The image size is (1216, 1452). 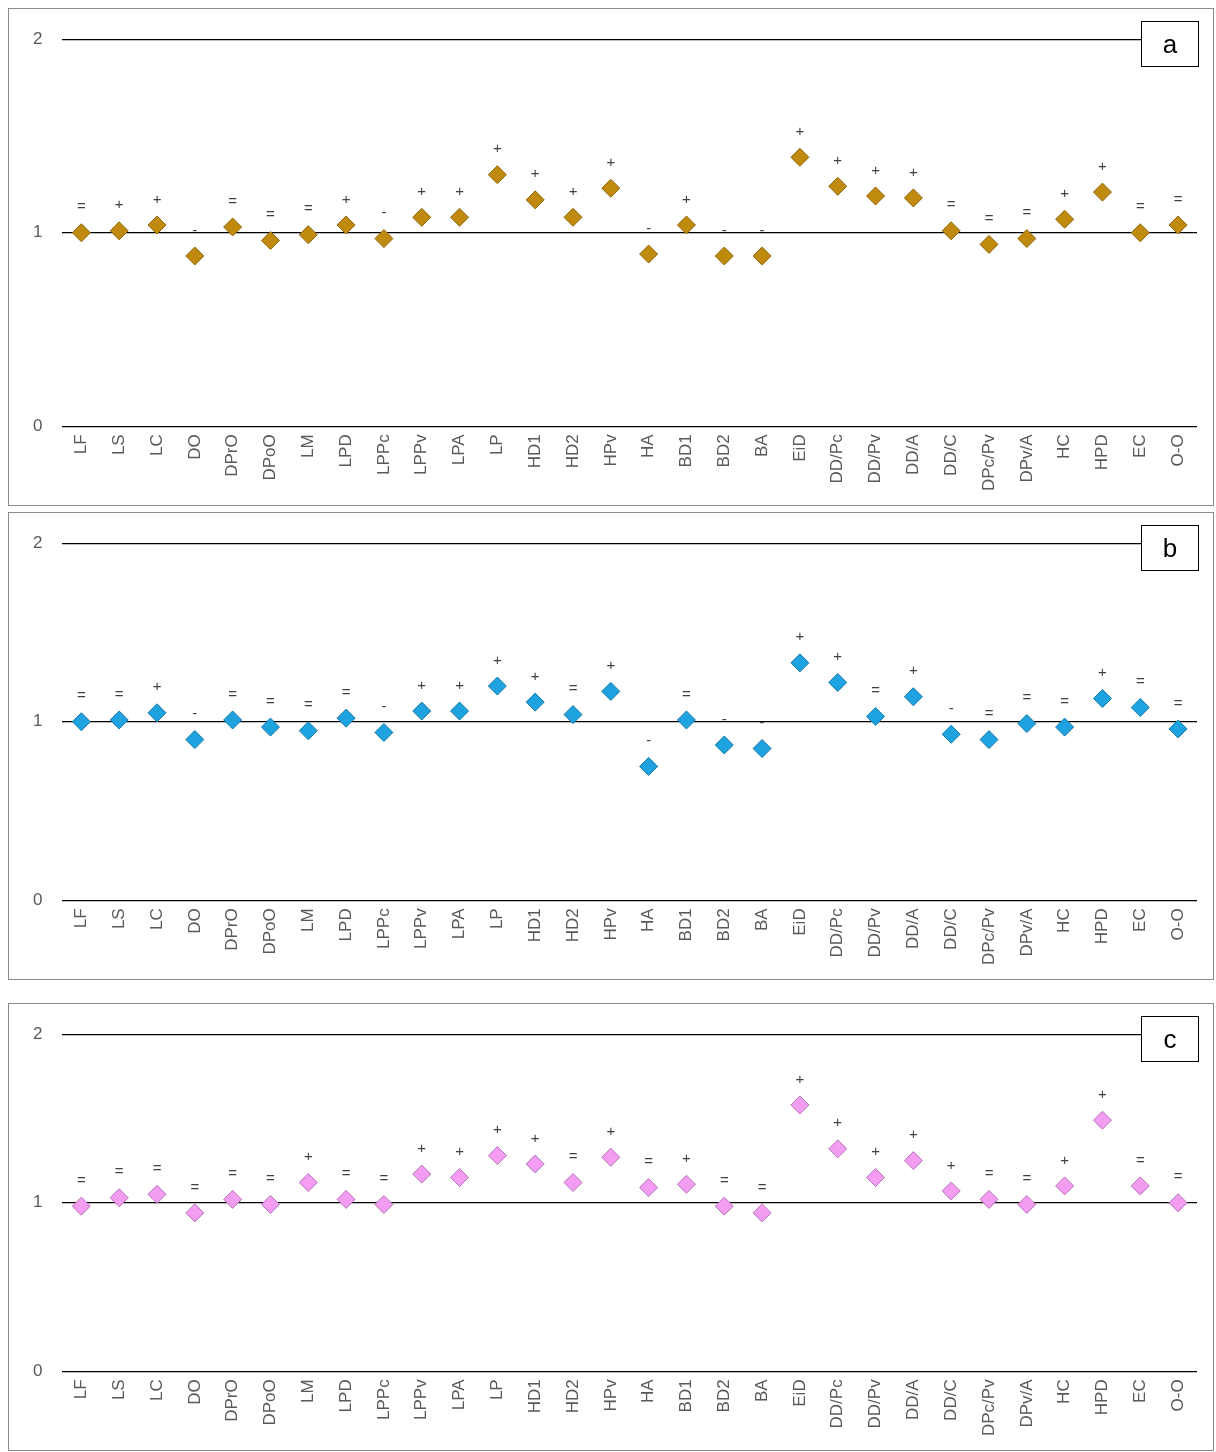 I want to click on x-tick-label: HPv, so click(x=610, y=1395).